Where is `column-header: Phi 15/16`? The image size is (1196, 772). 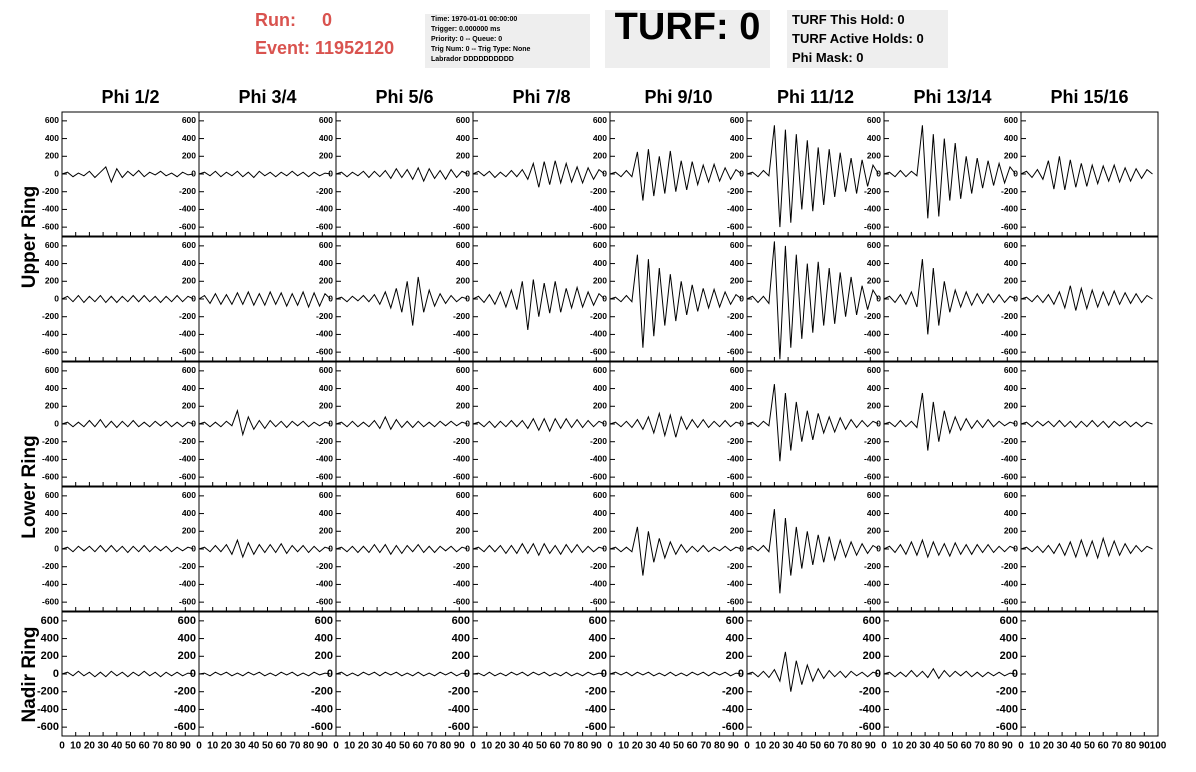 column-header: Phi 15/16 is located at coordinates (1089, 97).